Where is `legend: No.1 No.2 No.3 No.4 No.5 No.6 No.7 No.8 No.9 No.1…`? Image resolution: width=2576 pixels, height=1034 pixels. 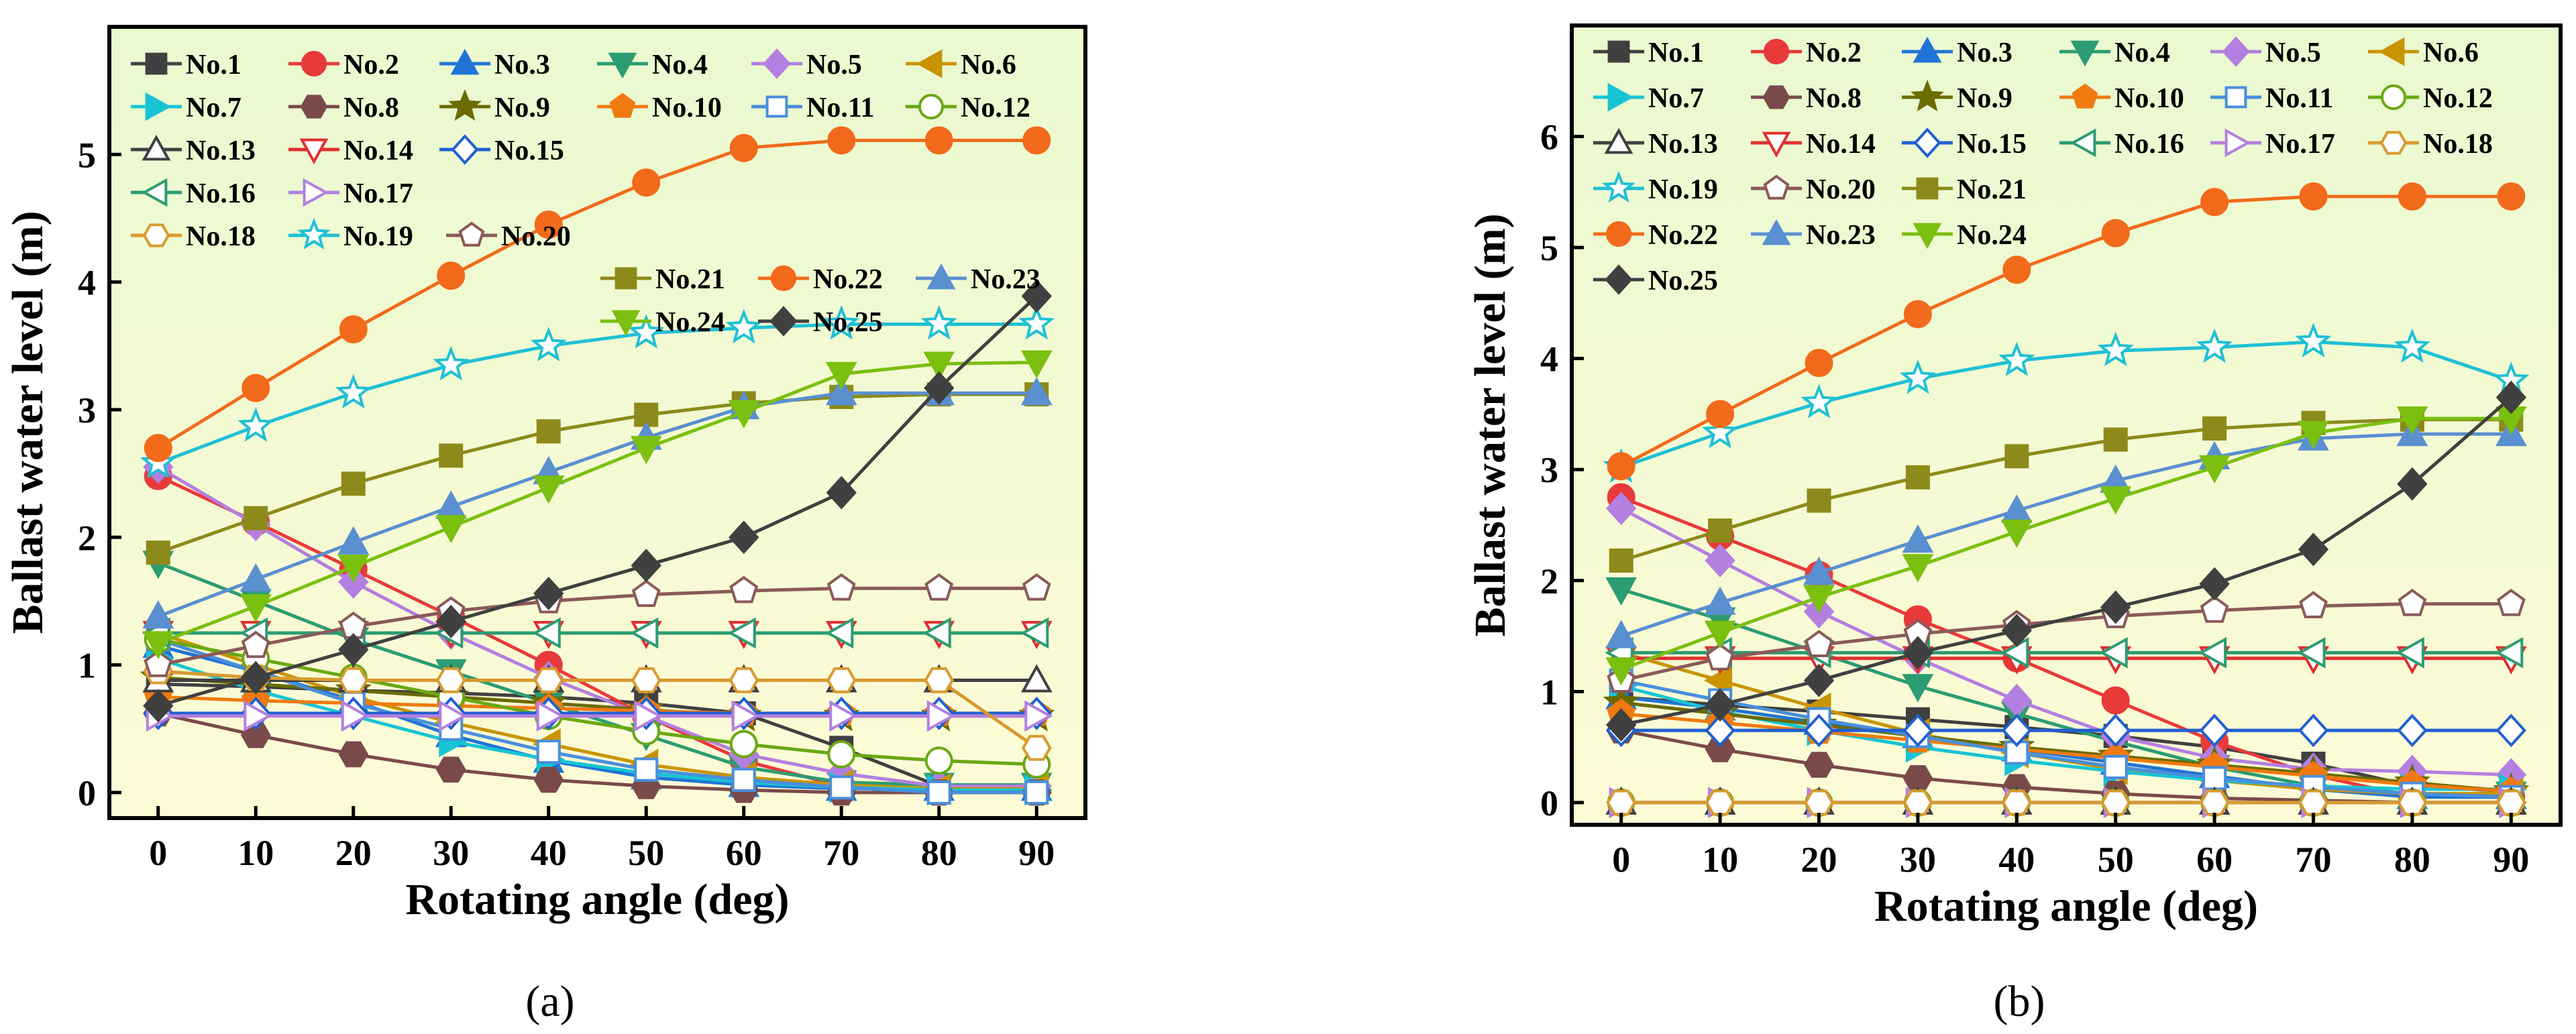 legend: No.1 No.2 No.3 No.4 No.5 No.6 No.7 No.8 No.9 No.1… is located at coordinates (585, 193).